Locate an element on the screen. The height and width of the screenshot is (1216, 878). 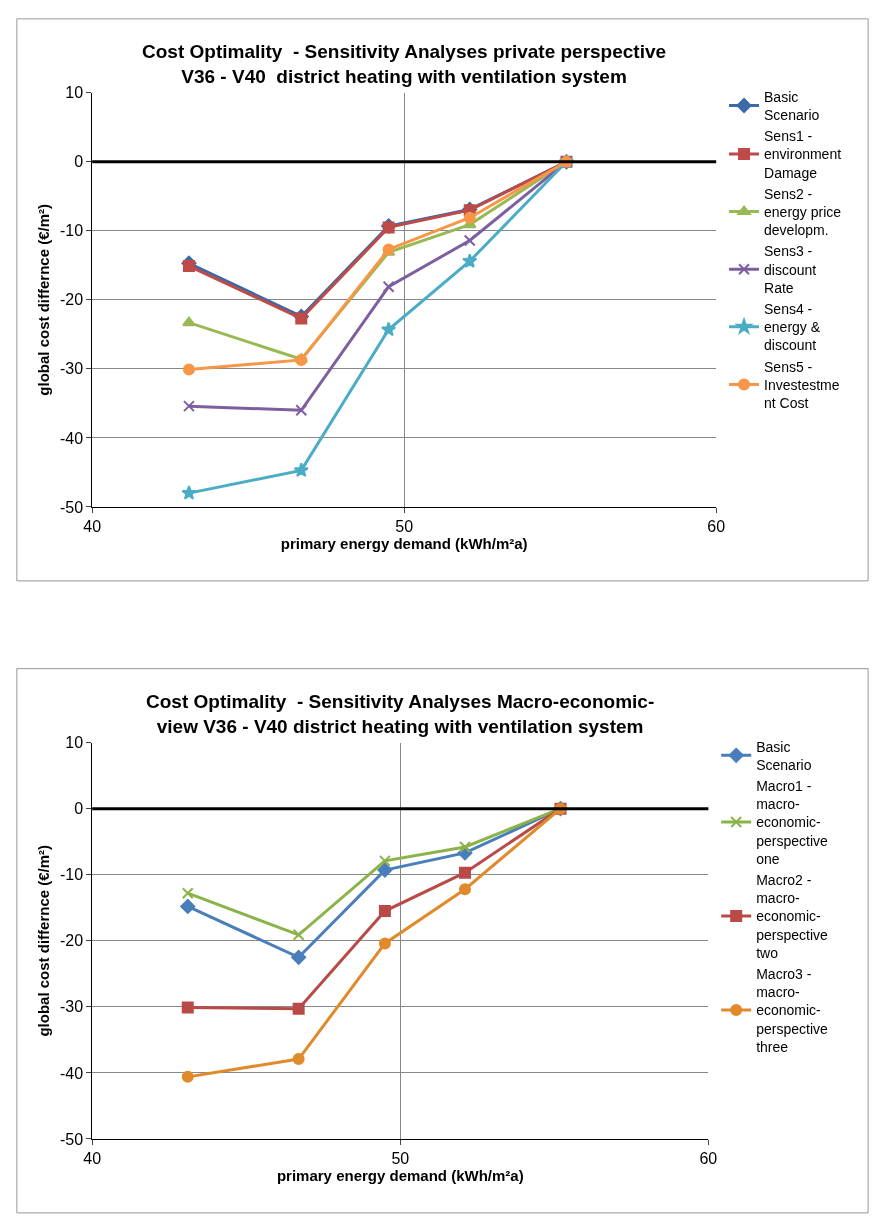
legend-label: Sens2 - energy price developm. is located at coordinates (803, 212).